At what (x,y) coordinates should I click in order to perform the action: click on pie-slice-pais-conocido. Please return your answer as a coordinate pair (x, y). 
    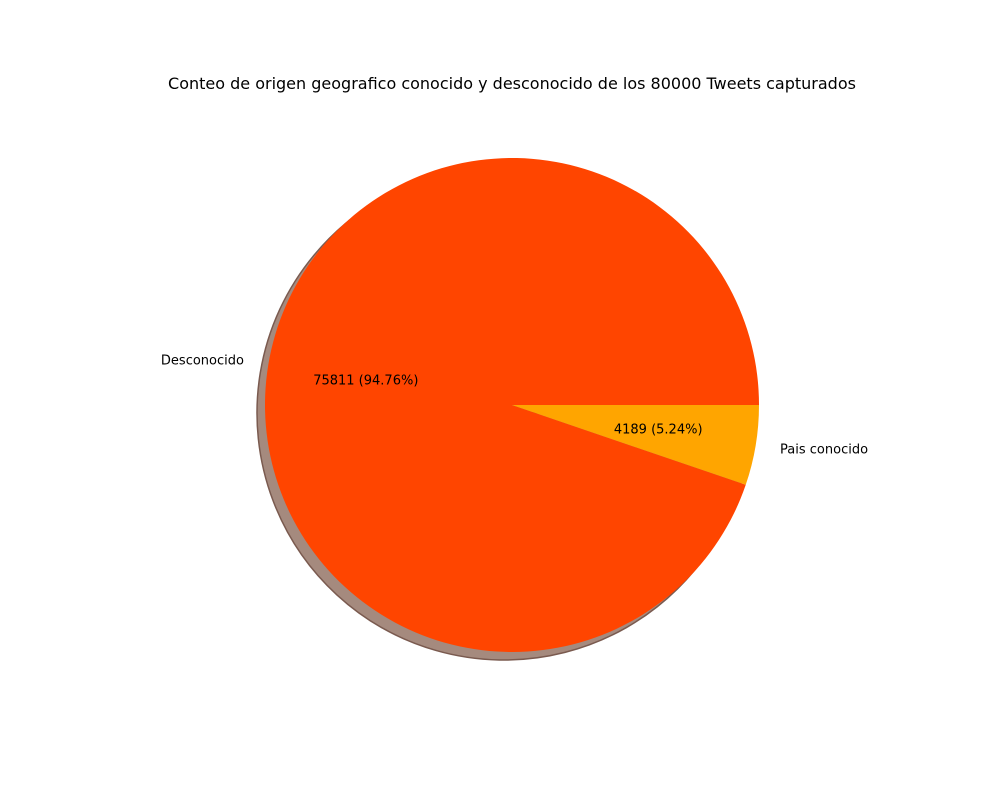
    Looking at the image, I should click on (635, 445).